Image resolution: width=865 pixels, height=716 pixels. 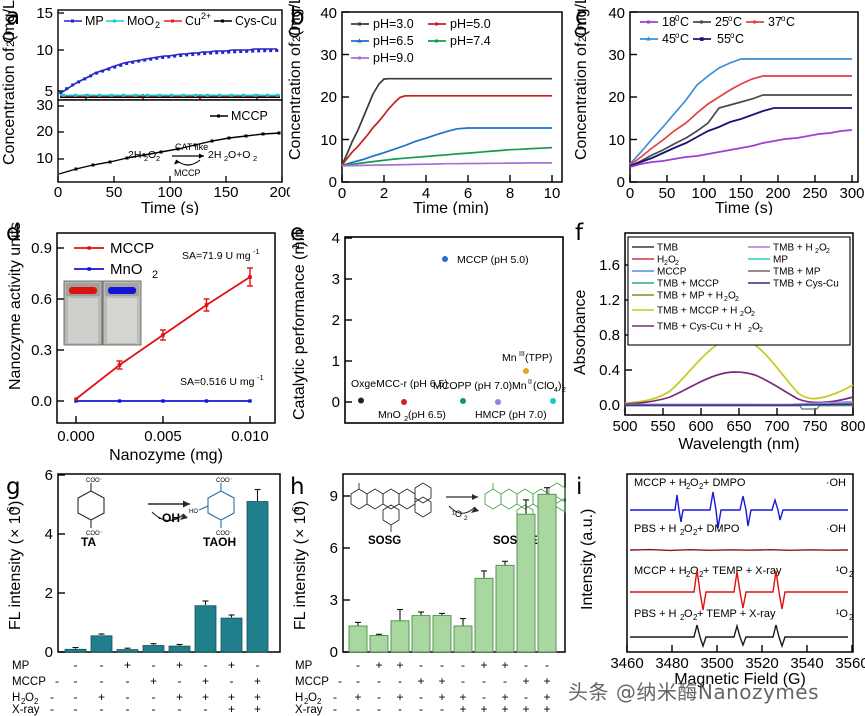 I want to click on svg-text: X-ray, so click(x=26, y=710).